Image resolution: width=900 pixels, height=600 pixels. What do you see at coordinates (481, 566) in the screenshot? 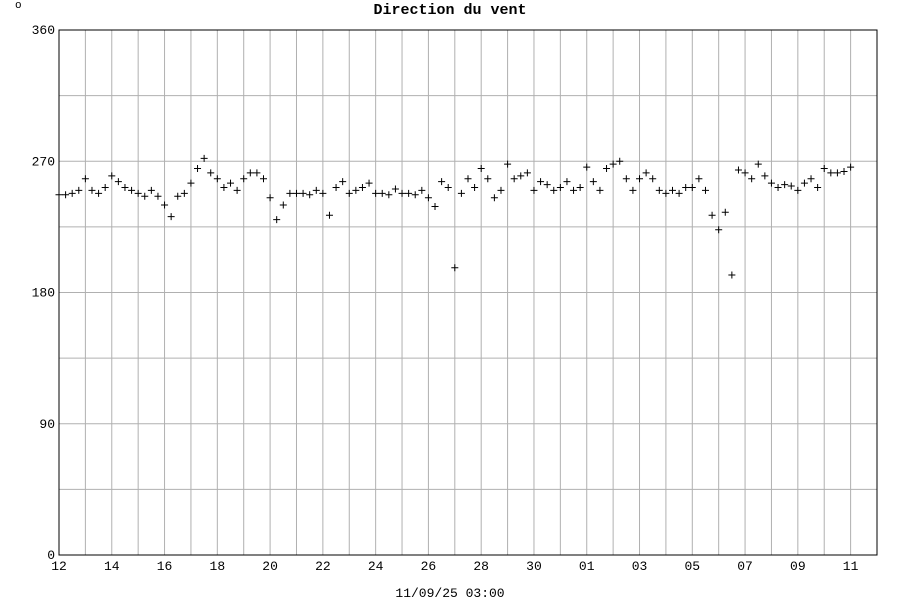
I see `x-tick-label: 28` at bounding box center [481, 566].